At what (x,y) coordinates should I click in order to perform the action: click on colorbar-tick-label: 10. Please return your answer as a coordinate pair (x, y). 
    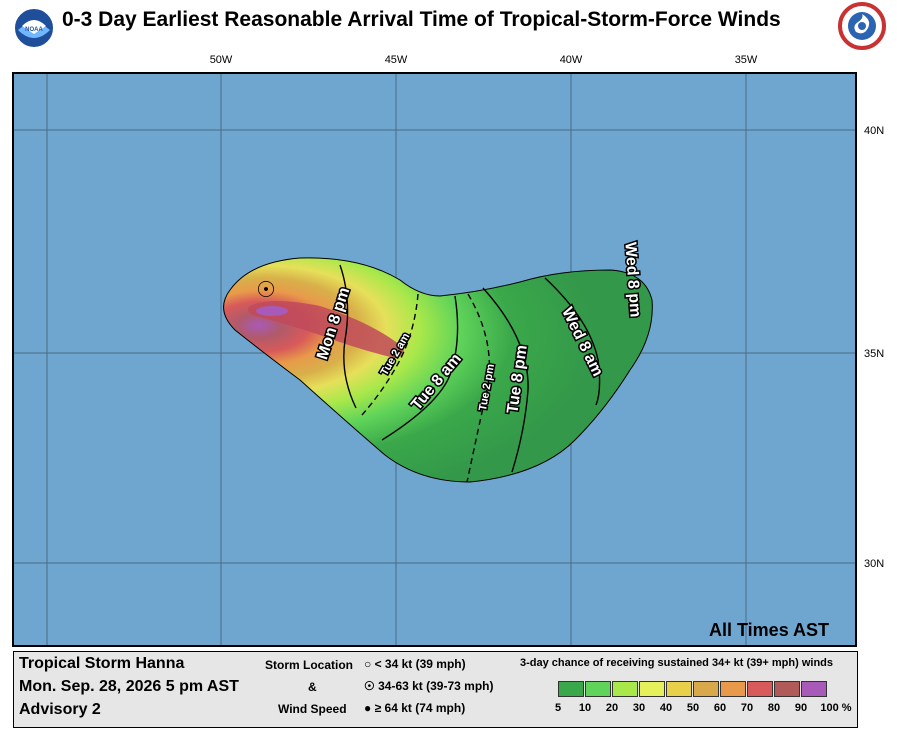
    Looking at the image, I should click on (585, 708).